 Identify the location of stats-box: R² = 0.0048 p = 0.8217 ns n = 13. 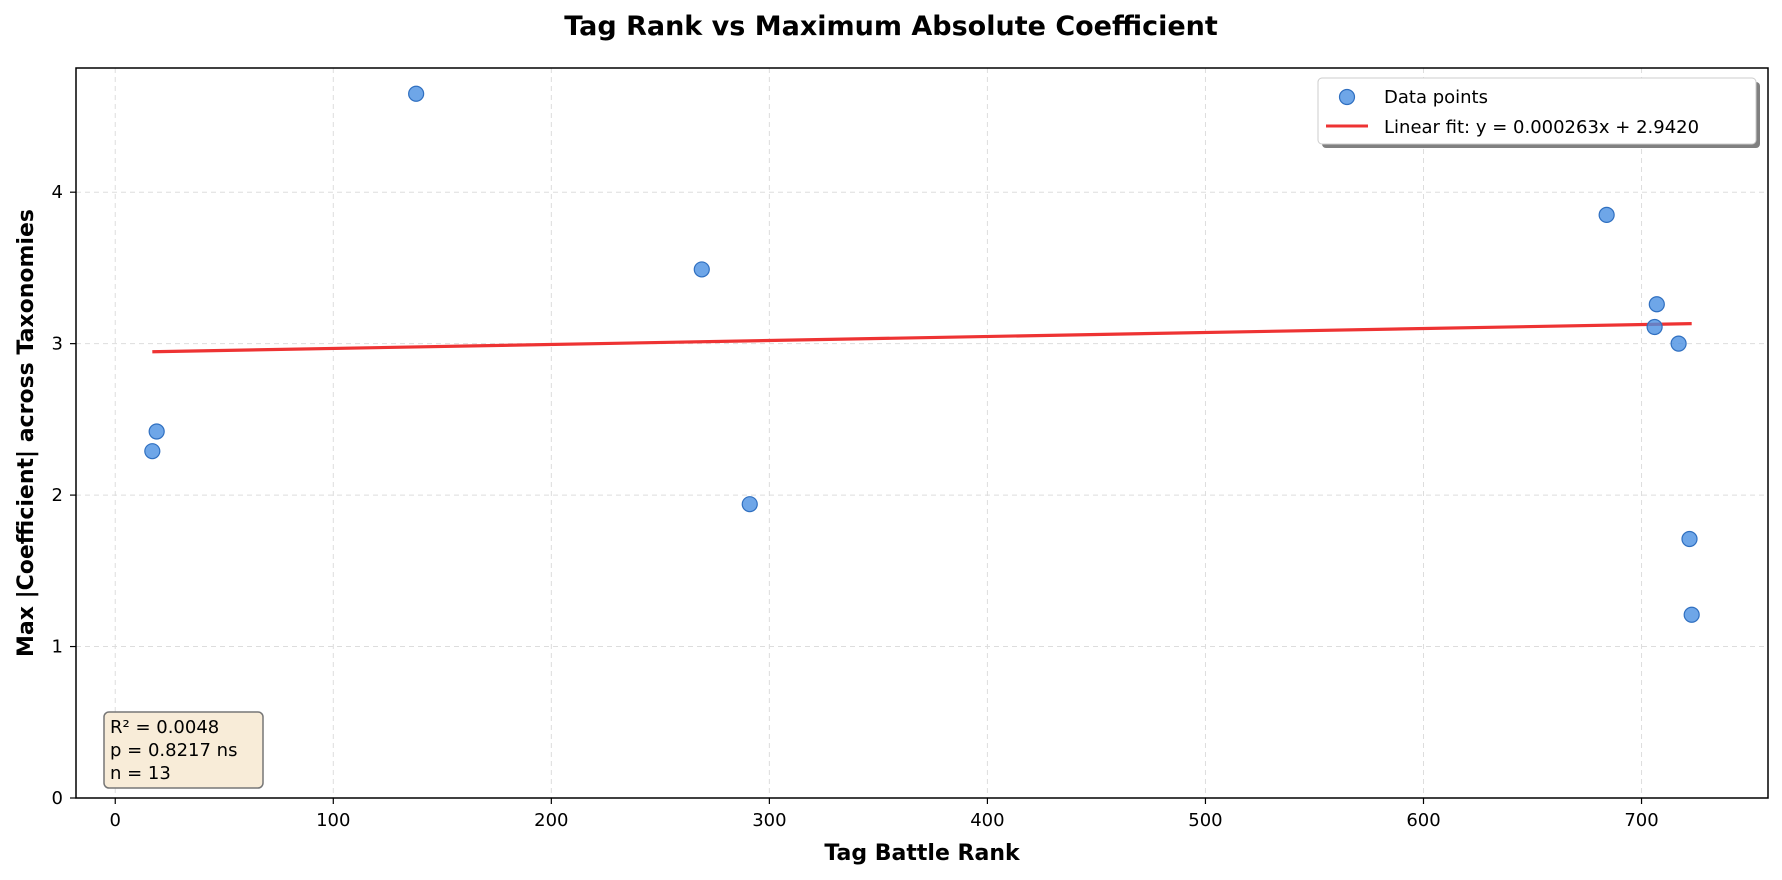
(183, 750).